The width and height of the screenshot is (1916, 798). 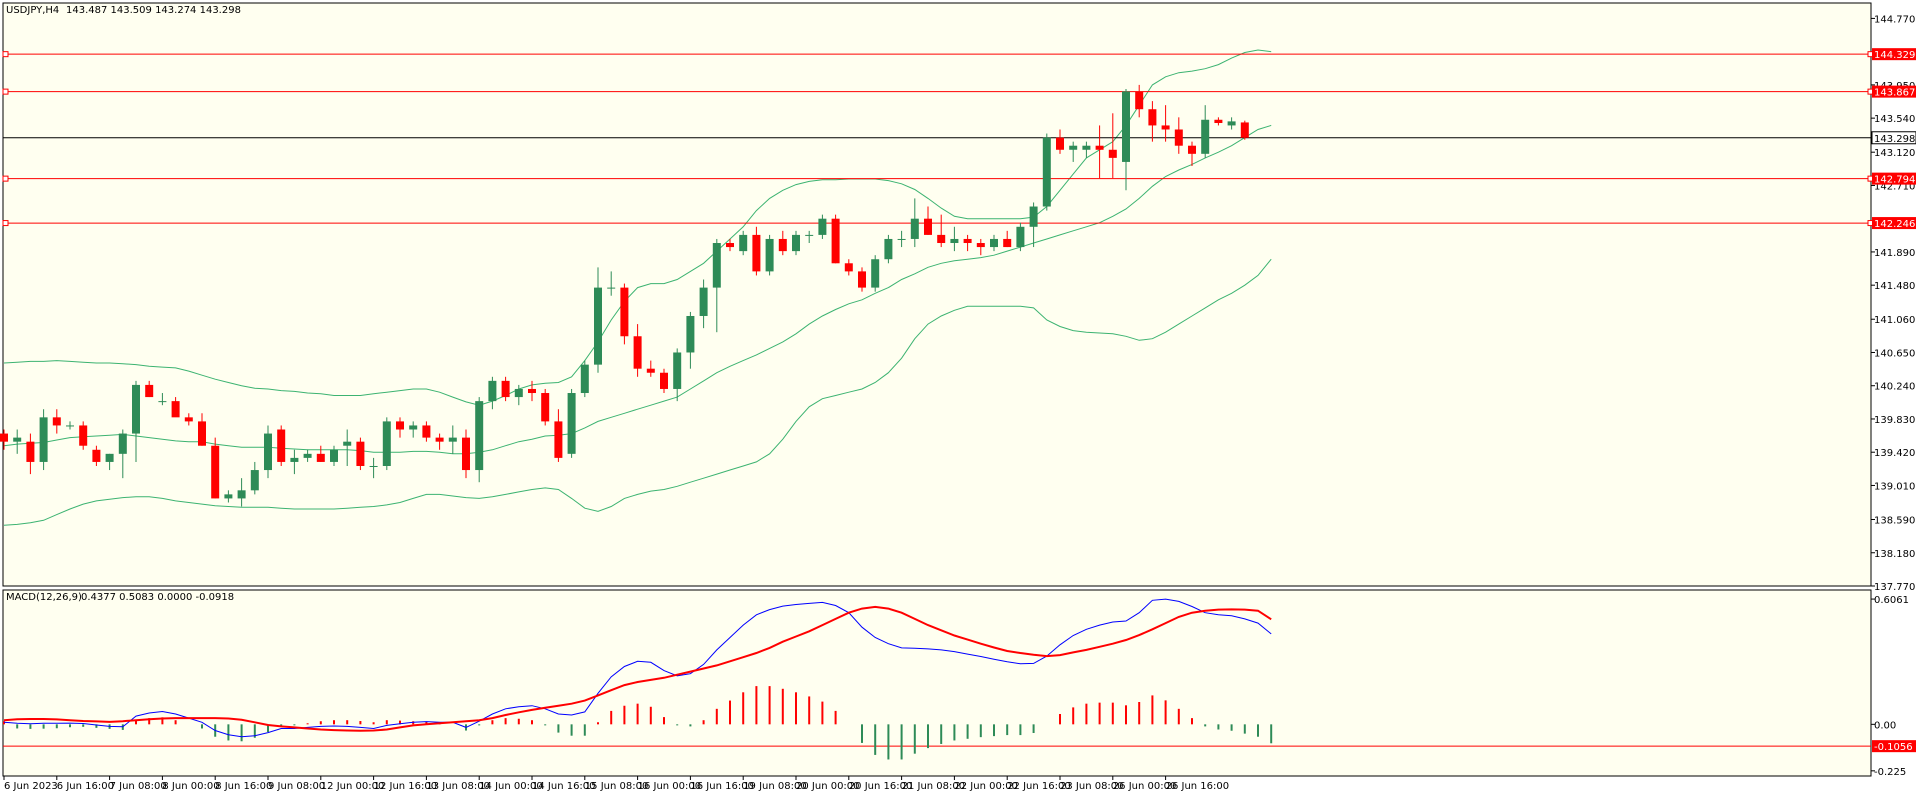 I want to click on time-tick-label: 6 Jun 16:00, so click(x=85, y=786).